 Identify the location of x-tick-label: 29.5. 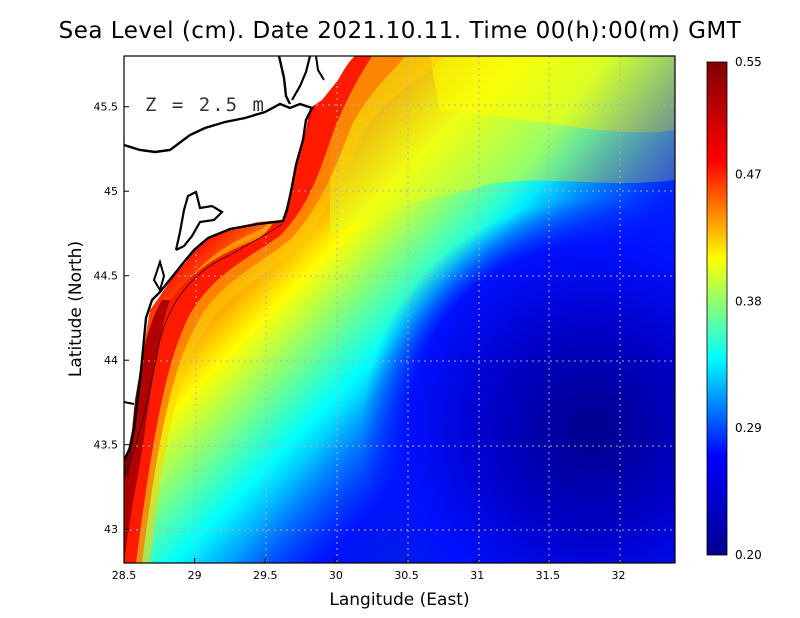
(265, 575).